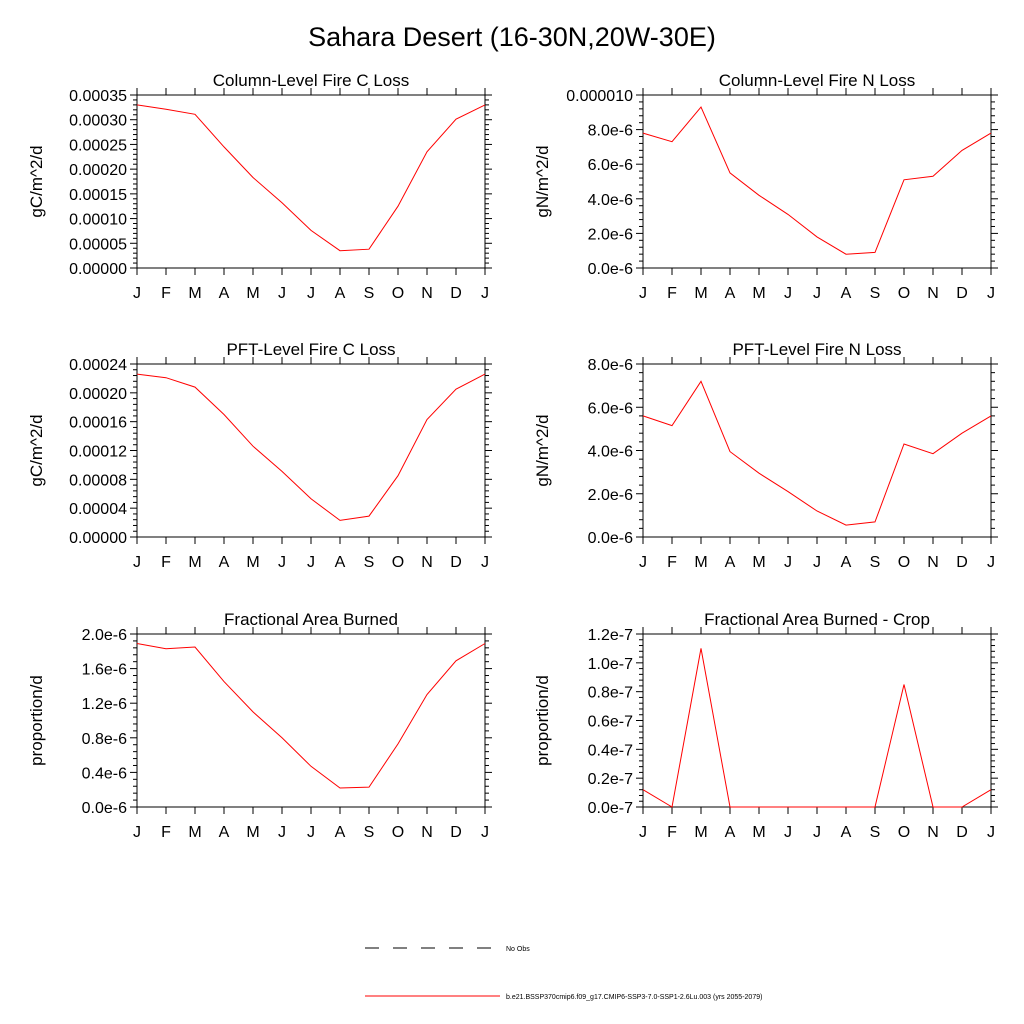 Image resolution: width=1024 pixels, height=1024 pixels. What do you see at coordinates (104, 739) in the screenshot?
I see `y-tick-label: 0.8e-6` at bounding box center [104, 739].